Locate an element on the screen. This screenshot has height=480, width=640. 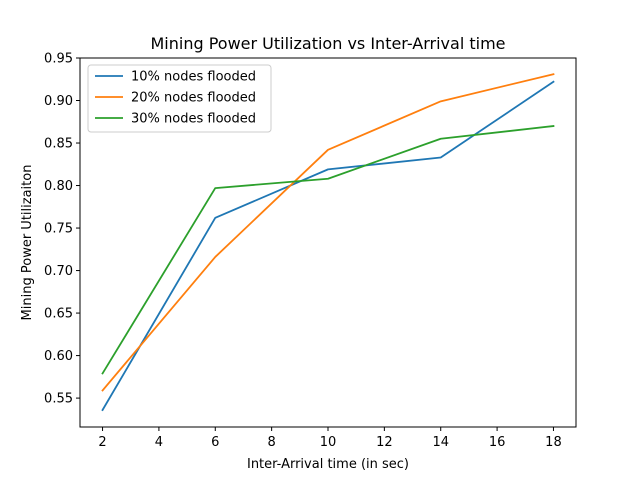
legend-label-2: 20% nodes flooded is located at coordinates (193, 98).